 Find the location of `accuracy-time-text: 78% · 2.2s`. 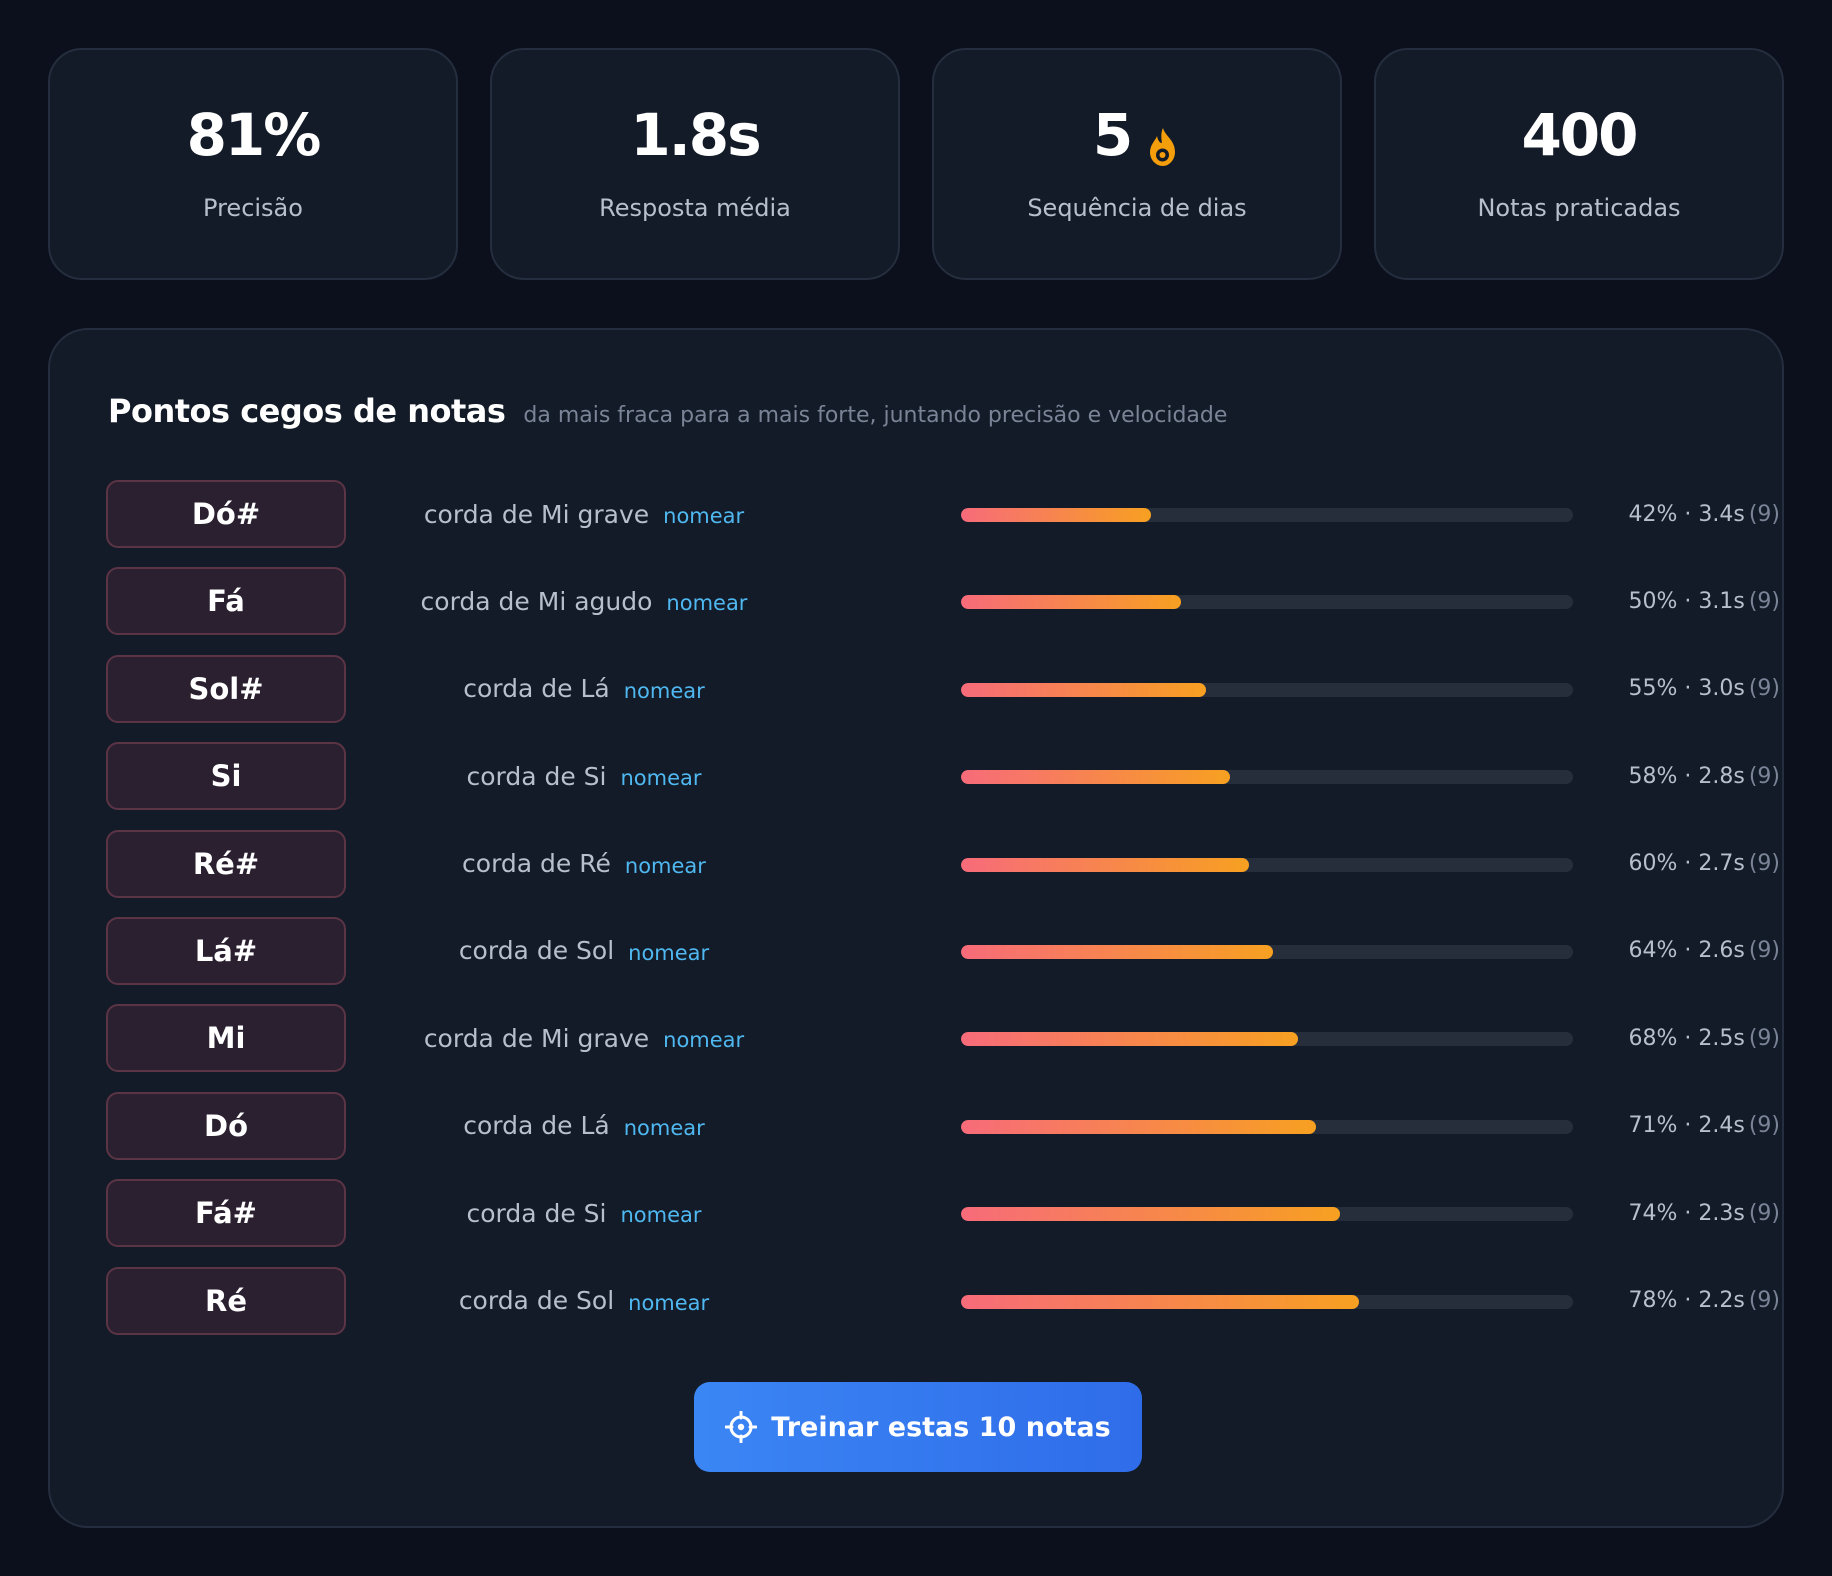

accuracy-time-text: 78% · 2.2s is located at coordinates (1686, 1301).